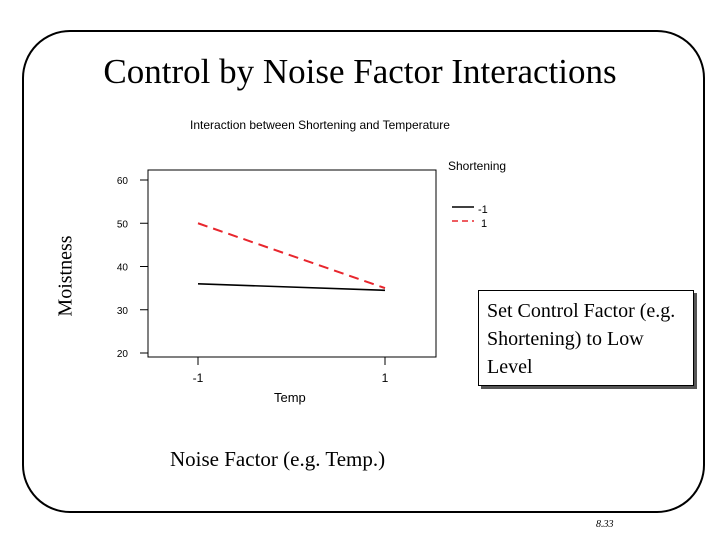 The image size is (720, 540). What do you see at coordinates (123, 354) in the screenshot?
I see `y-tick-label-0: 20` at bounding box center [123, 354].